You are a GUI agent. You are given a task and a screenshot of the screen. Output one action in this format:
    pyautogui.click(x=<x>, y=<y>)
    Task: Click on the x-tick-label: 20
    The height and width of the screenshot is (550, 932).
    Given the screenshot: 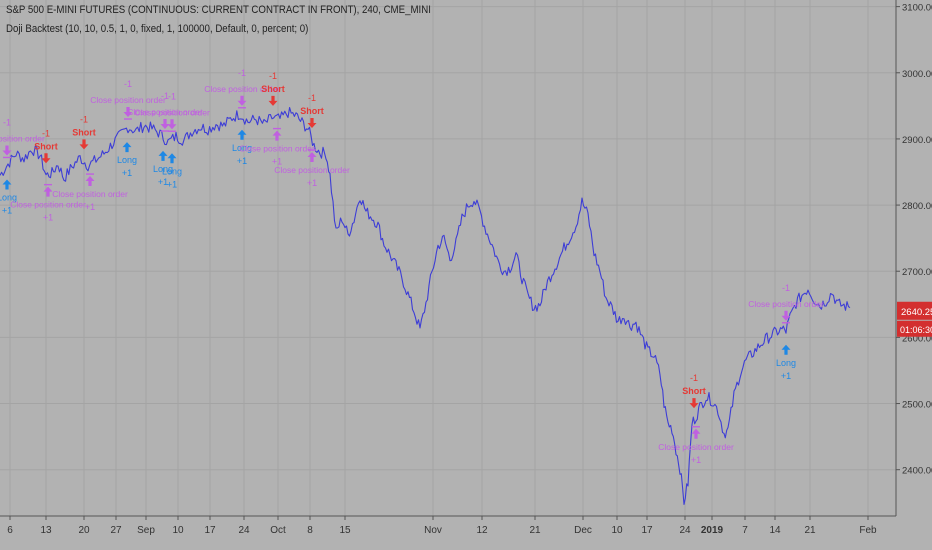 What is the action you would take?
    pyautogui.click(x=84, y=530)
    